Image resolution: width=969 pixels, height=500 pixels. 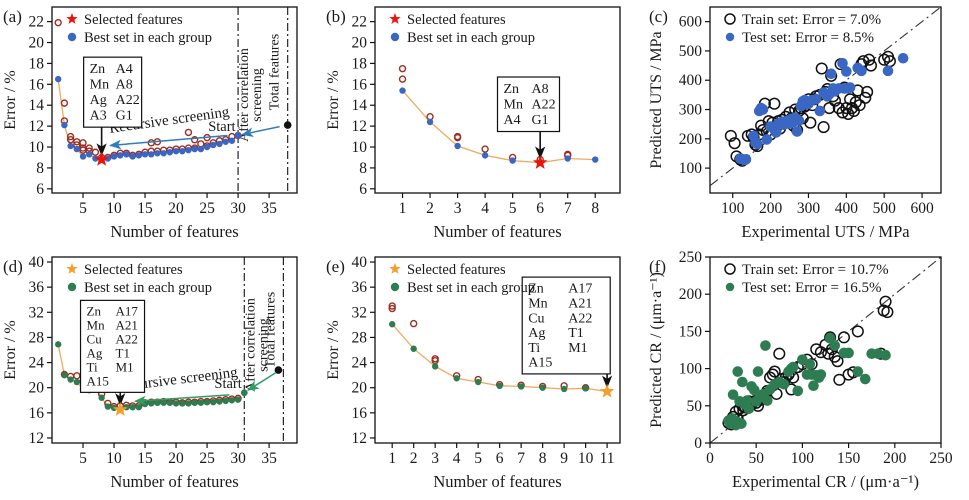 What do you see at coordinates (37, 388) in the screenshot?
I see `y-tick-label: 20` at bounding box center [37, 388].